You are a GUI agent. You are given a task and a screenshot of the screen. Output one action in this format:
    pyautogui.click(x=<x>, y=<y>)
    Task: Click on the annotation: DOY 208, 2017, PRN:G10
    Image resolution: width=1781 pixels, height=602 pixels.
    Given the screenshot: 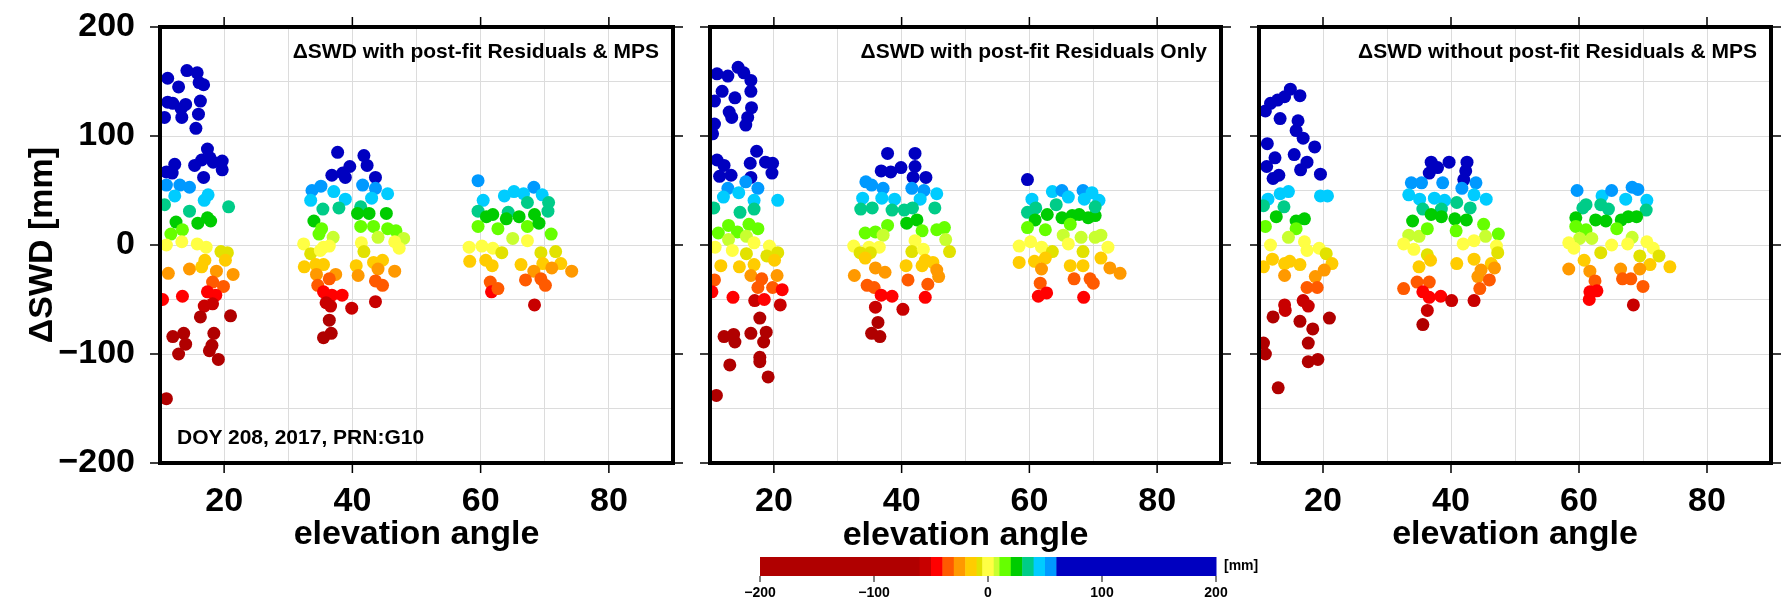 What is the action you would take?
    pyautogui.click(x=301, y=436)
    